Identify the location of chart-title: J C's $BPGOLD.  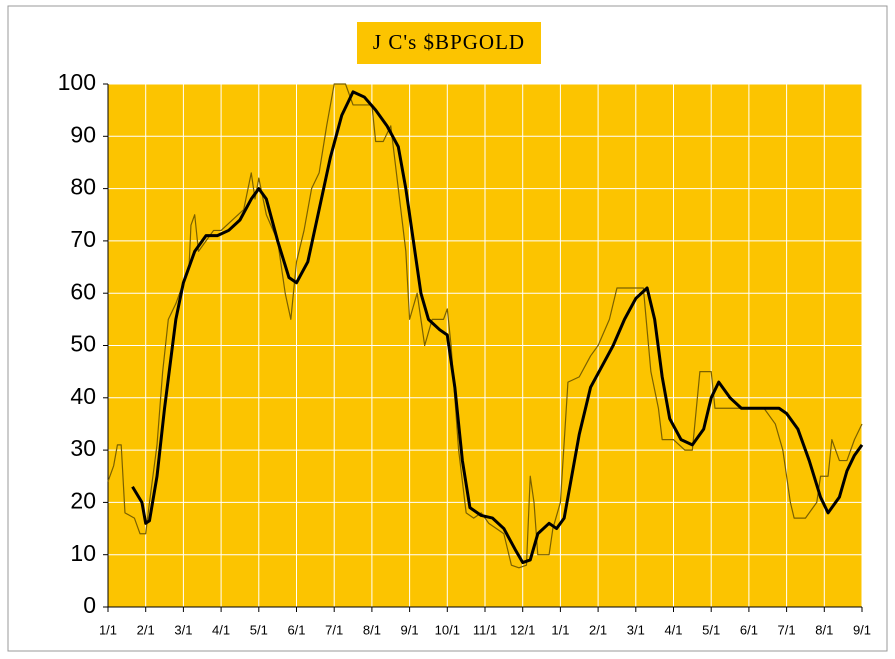
(449, 42).